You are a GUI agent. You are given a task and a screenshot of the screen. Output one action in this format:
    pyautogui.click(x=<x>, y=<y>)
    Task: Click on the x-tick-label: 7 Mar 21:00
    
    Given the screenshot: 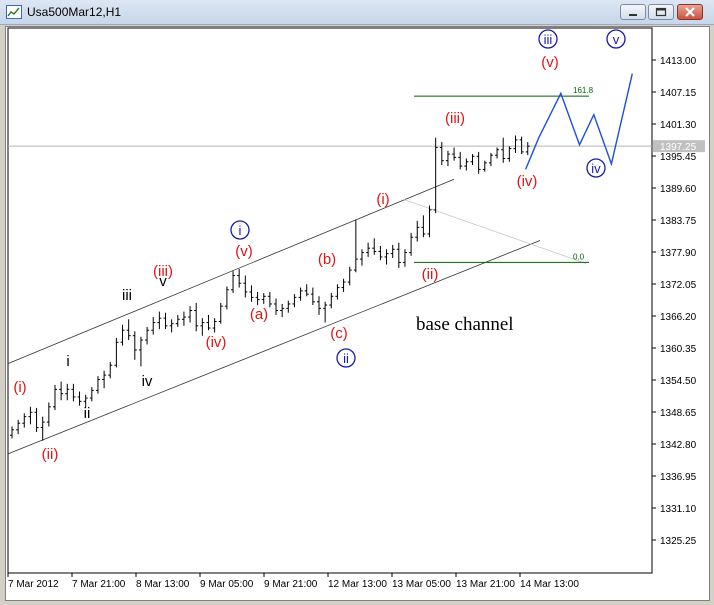 What is the action you would take?
    pyautogui.click(x=99, y=584)
    